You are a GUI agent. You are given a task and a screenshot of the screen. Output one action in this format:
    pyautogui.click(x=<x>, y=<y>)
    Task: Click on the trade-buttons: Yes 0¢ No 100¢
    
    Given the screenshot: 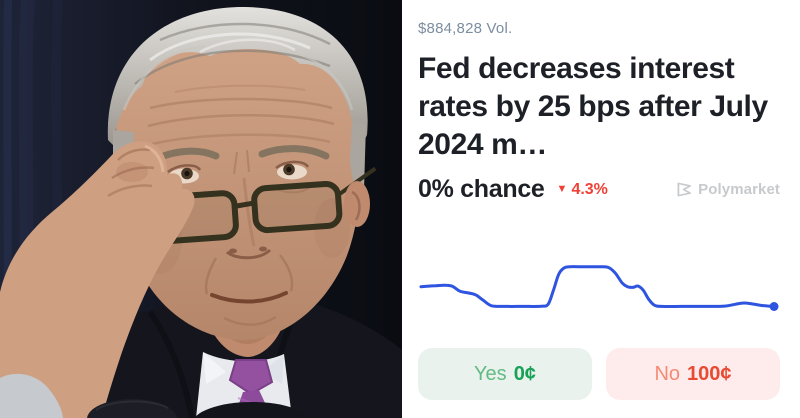 What is the action you would take?
    pyautogui.click(x=599, y=374)
    